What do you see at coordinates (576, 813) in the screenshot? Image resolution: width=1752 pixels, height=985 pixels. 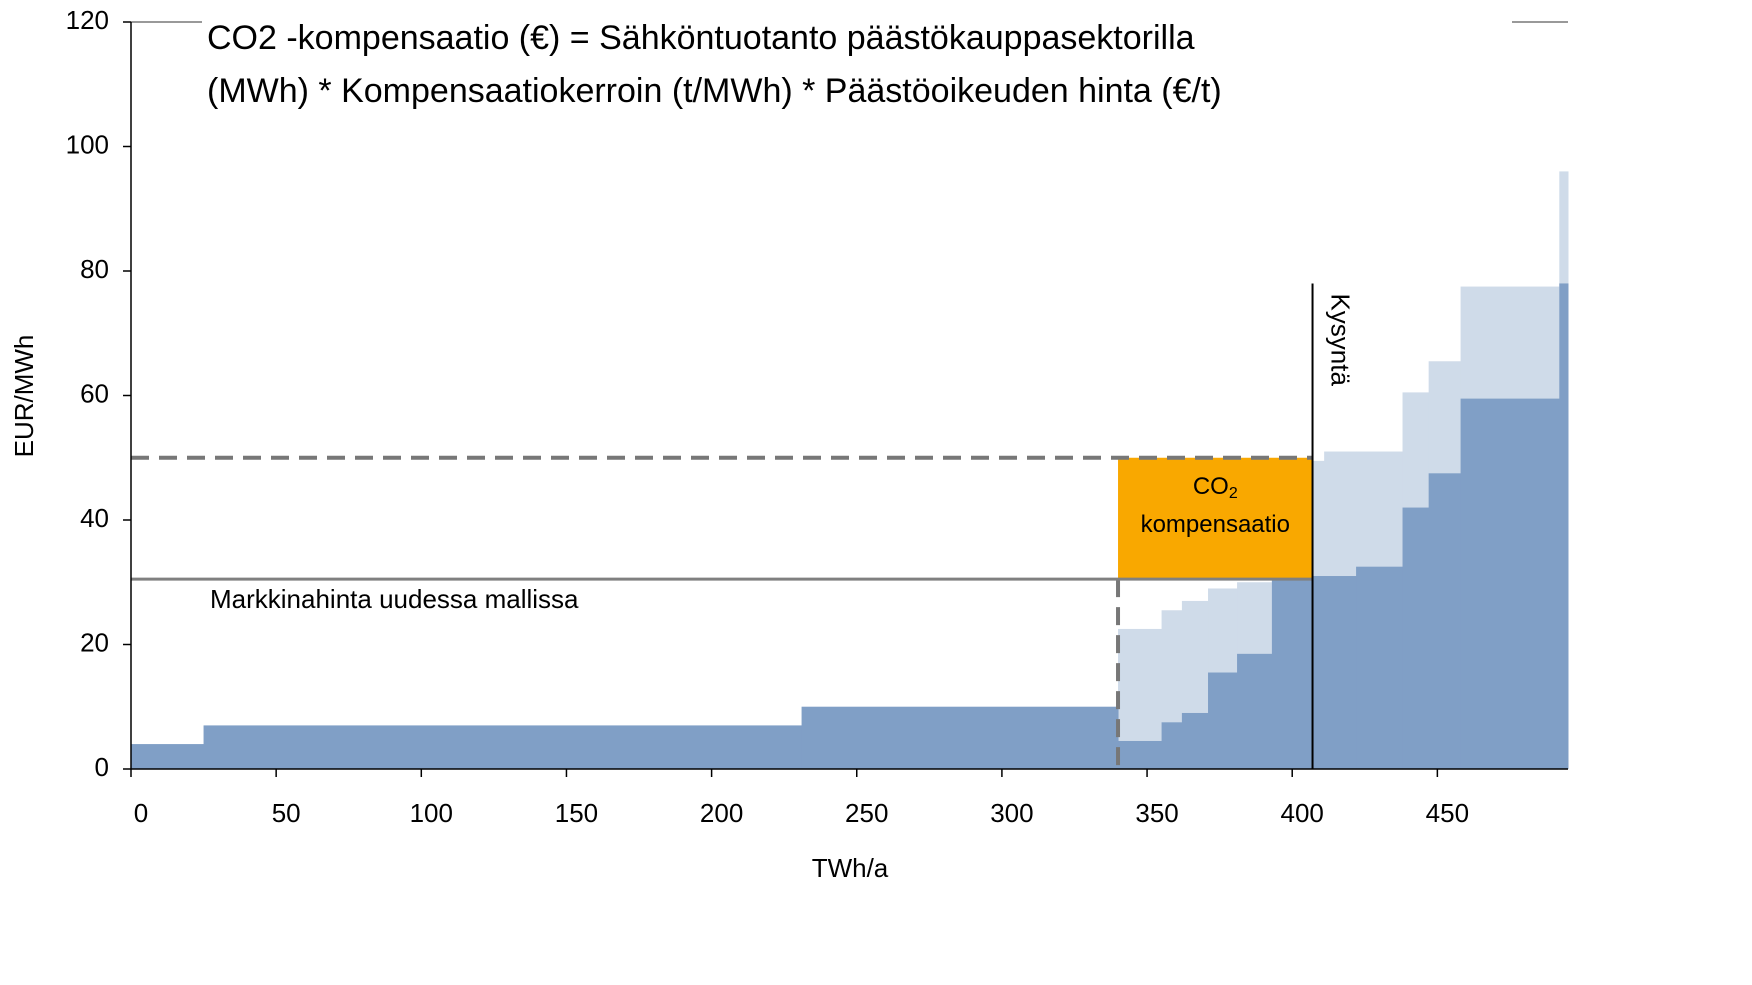 I see `x-tick-label: 150` at bounding box center [576, 813].